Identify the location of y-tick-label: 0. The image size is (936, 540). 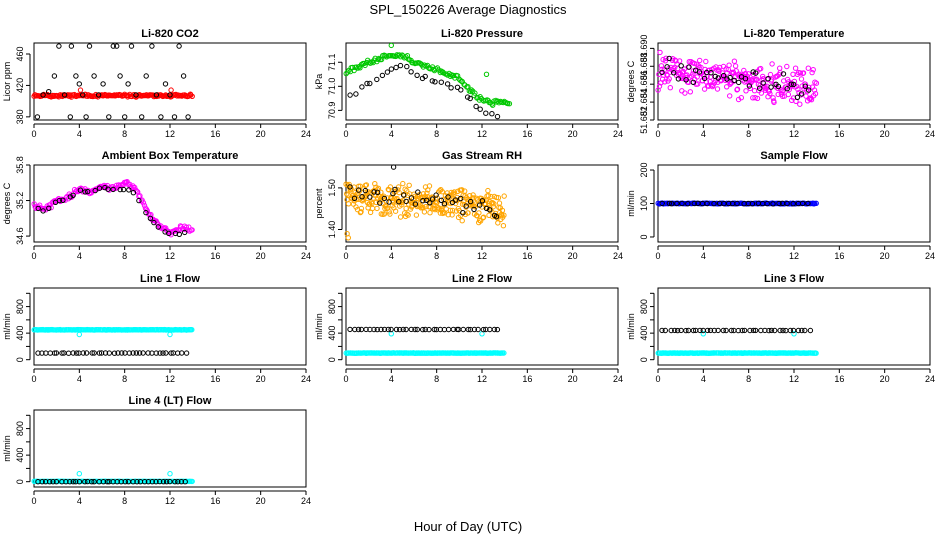
(644, 236).